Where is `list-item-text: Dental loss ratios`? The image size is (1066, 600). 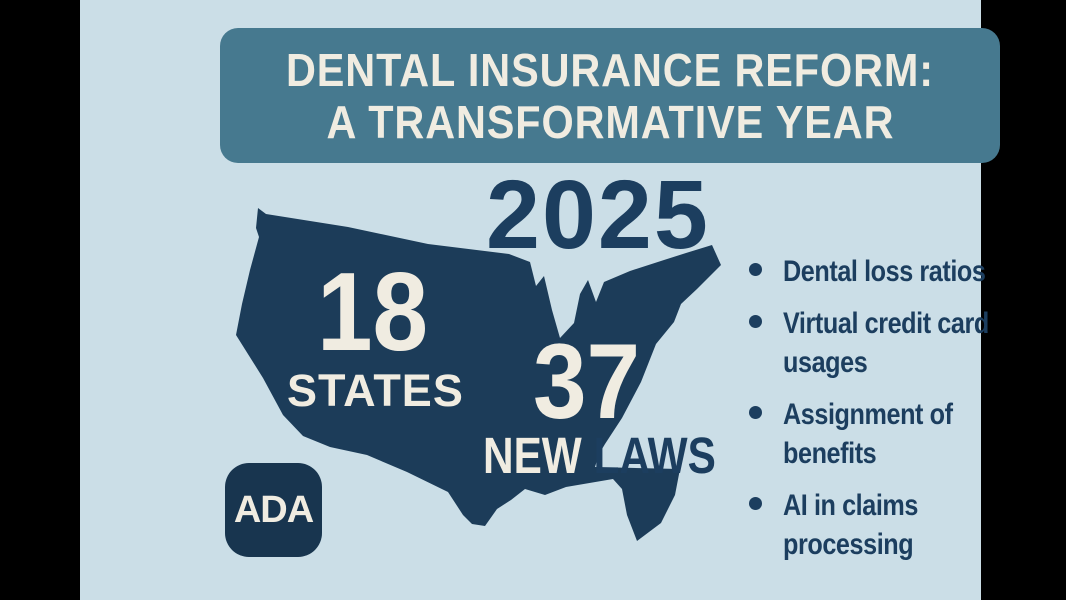 list-item-text: Dental loss ratios is located at coordinates (884, 271).